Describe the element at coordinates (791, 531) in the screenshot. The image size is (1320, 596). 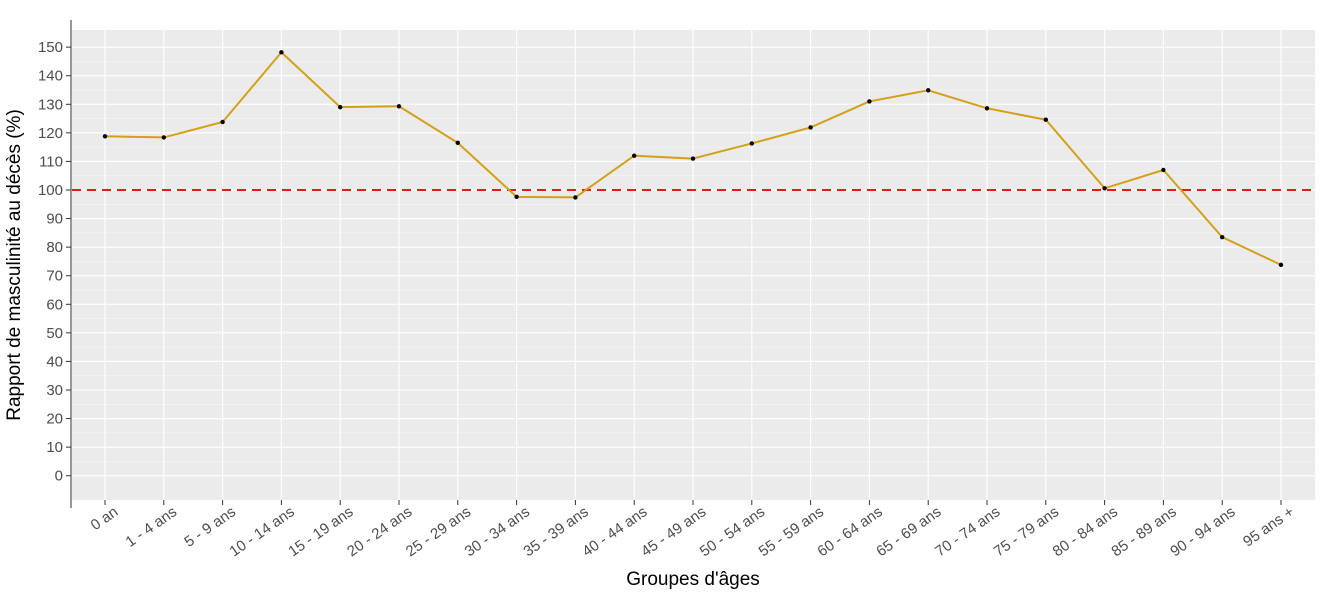
I see `x-tick-label: 55 - 59 ans` at that location.